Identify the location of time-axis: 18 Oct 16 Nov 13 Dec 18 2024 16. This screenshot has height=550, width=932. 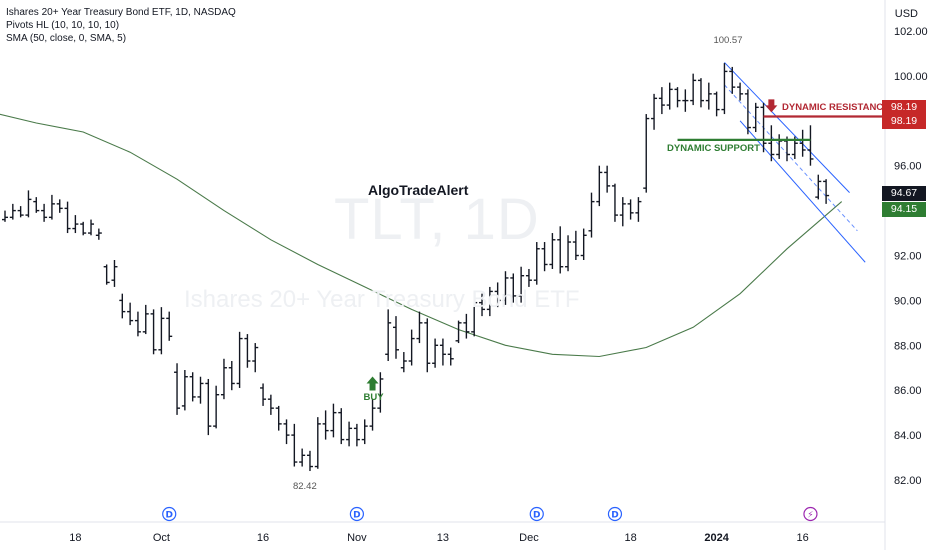
(439, 538).